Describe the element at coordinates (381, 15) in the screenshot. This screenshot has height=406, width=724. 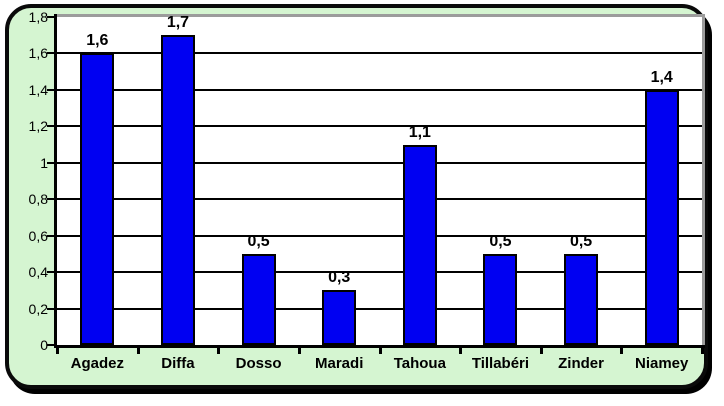
I see `plot-border-top` at that location.